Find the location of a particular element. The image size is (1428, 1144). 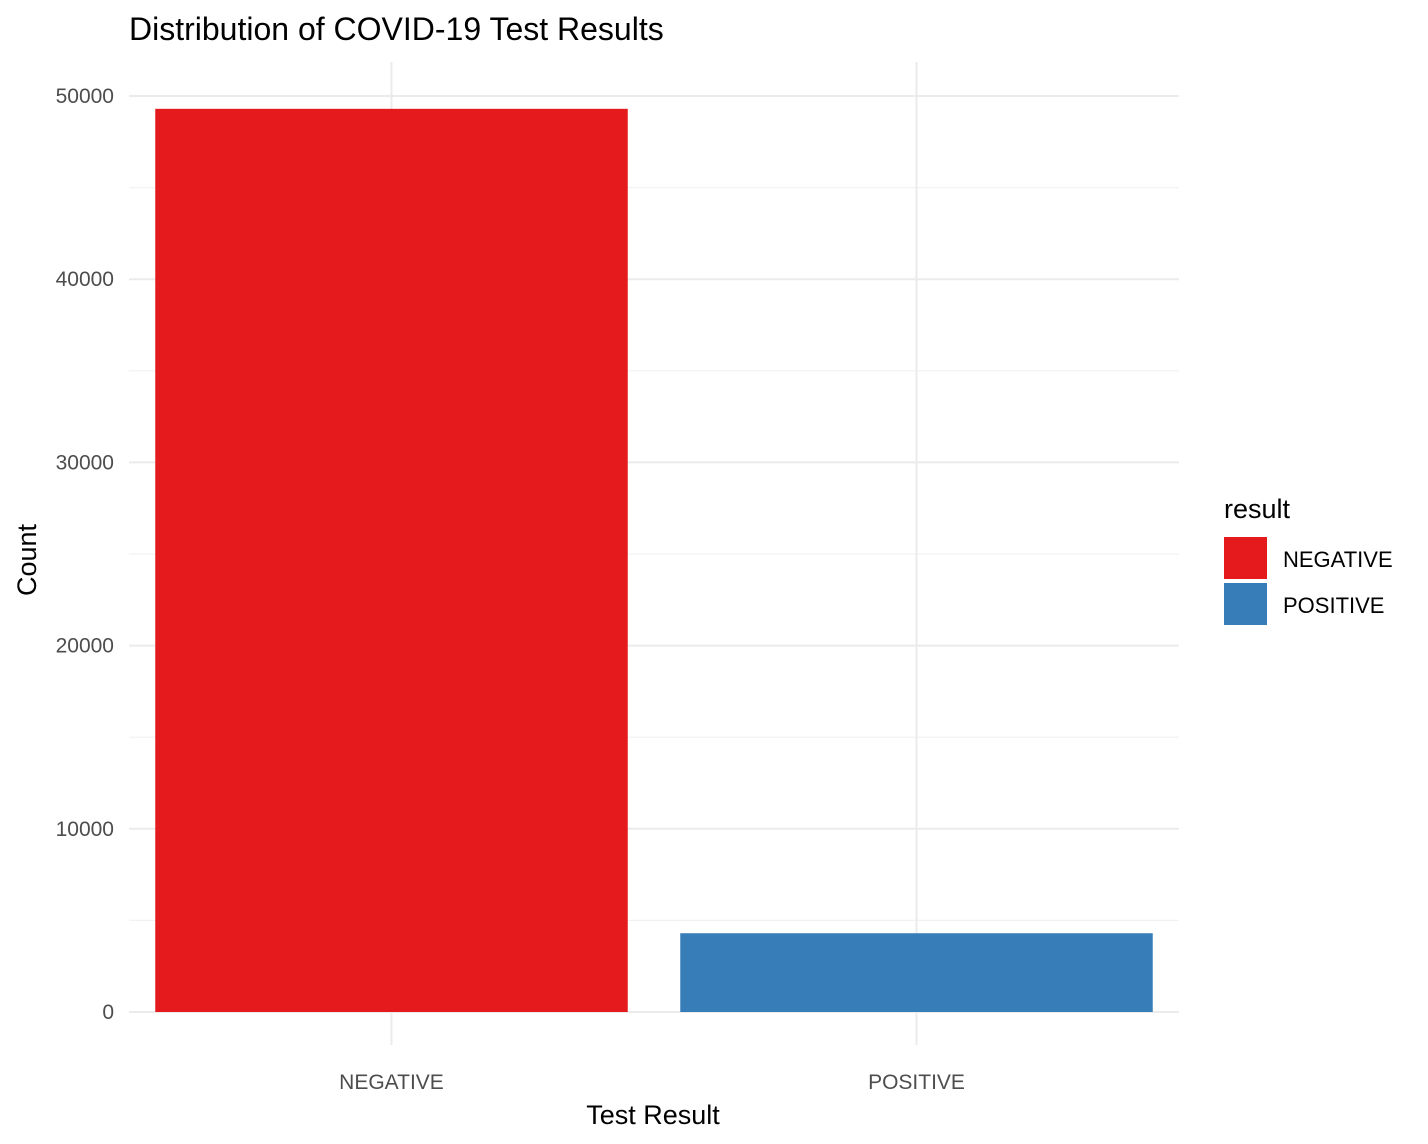

legend-title: result is located at coordinates (1257, 509).